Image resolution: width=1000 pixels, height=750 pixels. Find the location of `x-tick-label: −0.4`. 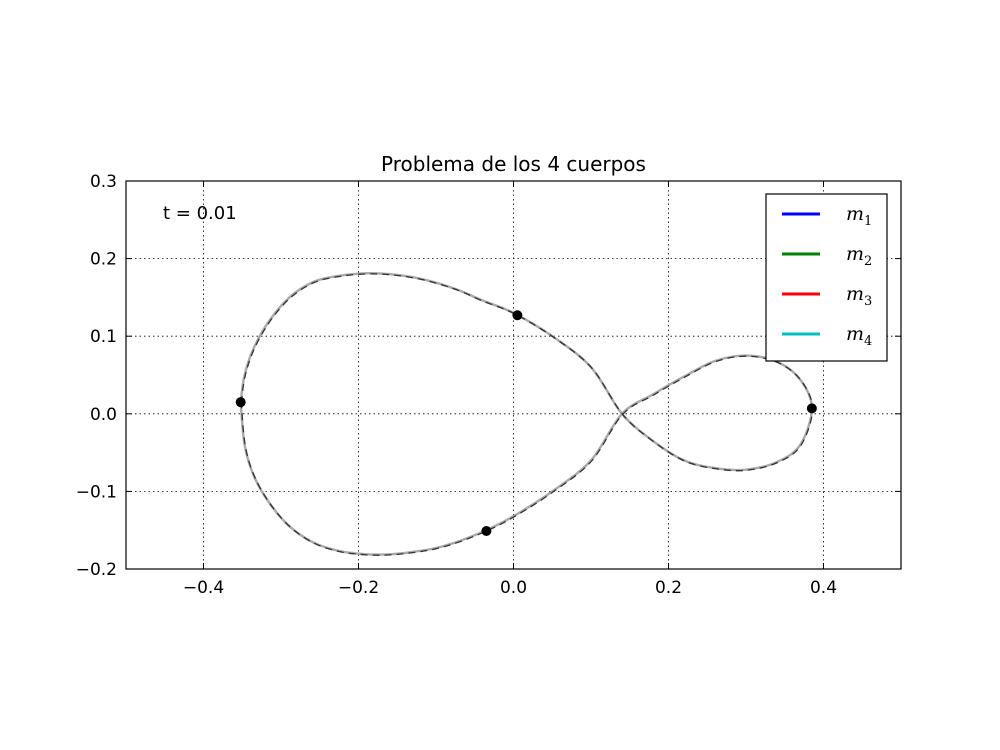

x-tick-label: −0.4 is located at coordinates (203, 588).